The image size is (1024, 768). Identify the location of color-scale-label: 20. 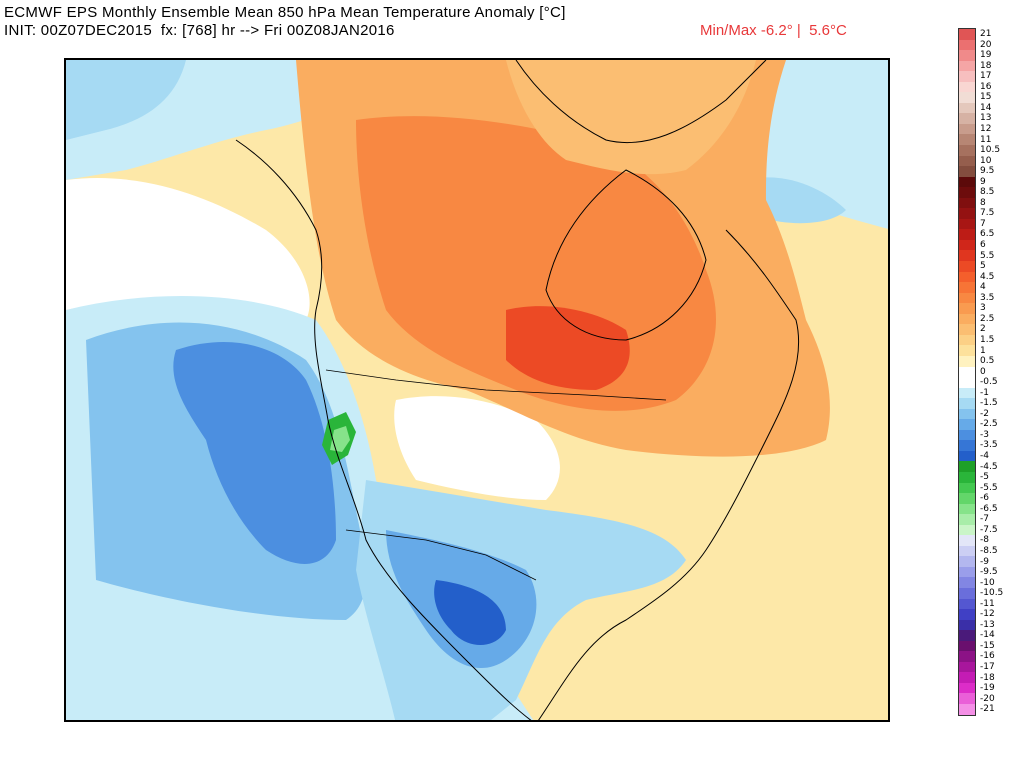
(986, 44).